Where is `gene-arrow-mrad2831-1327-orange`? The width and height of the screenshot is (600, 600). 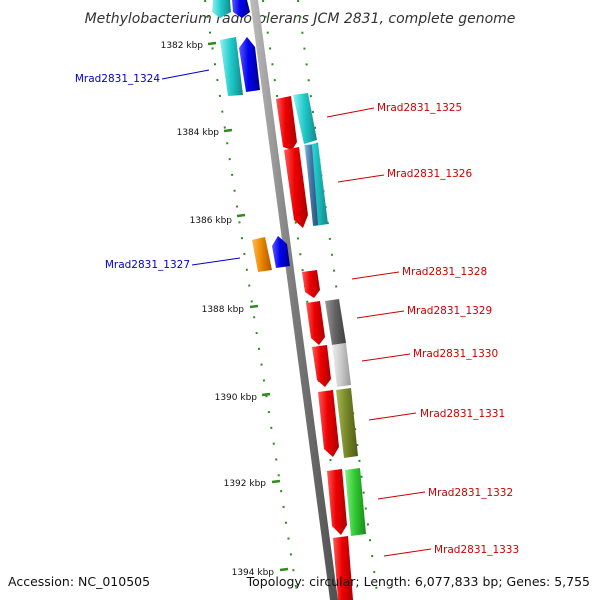 gene-arrow-mrad2831-1327-orange is located at coordinates (262, 254).